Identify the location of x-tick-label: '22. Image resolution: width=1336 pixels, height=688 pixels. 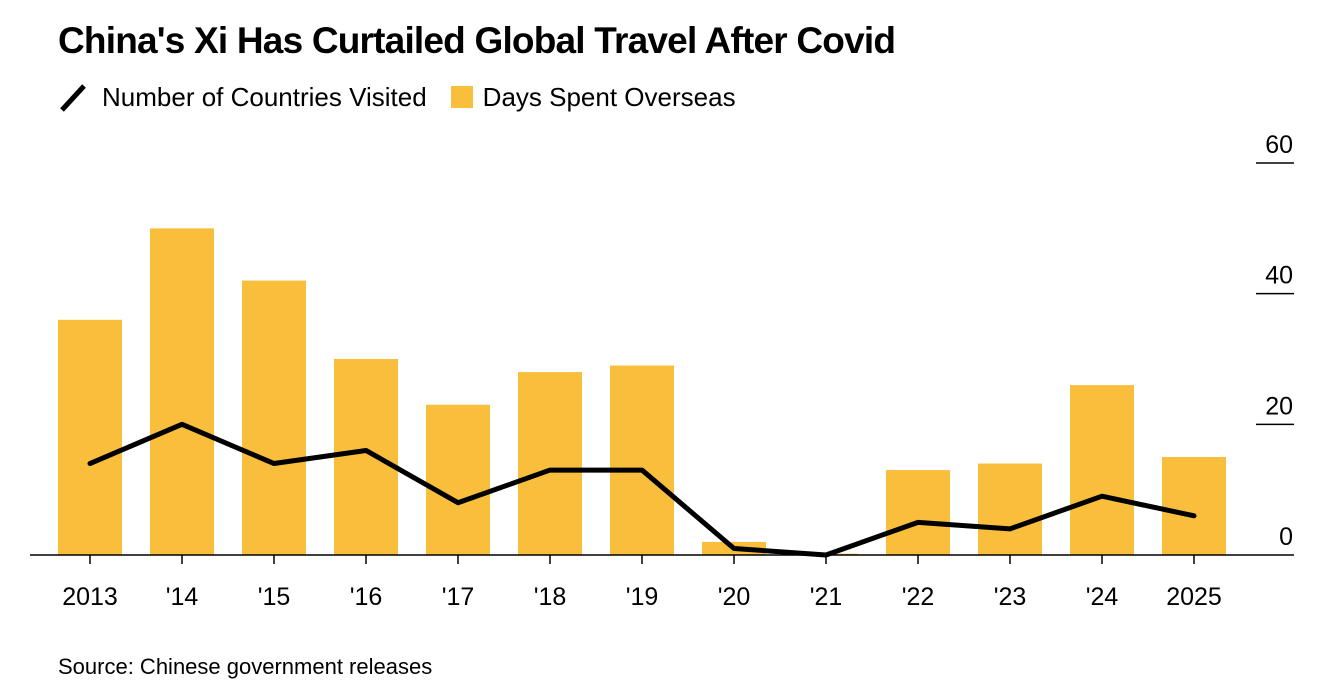
(918, 597).